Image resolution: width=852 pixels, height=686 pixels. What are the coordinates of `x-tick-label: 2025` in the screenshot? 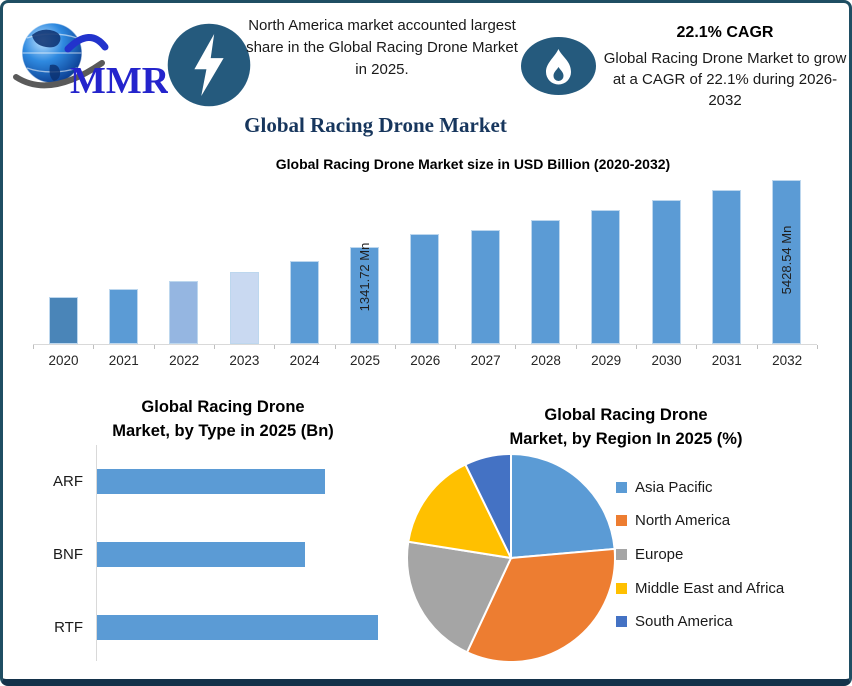 It's located at (365, 360).